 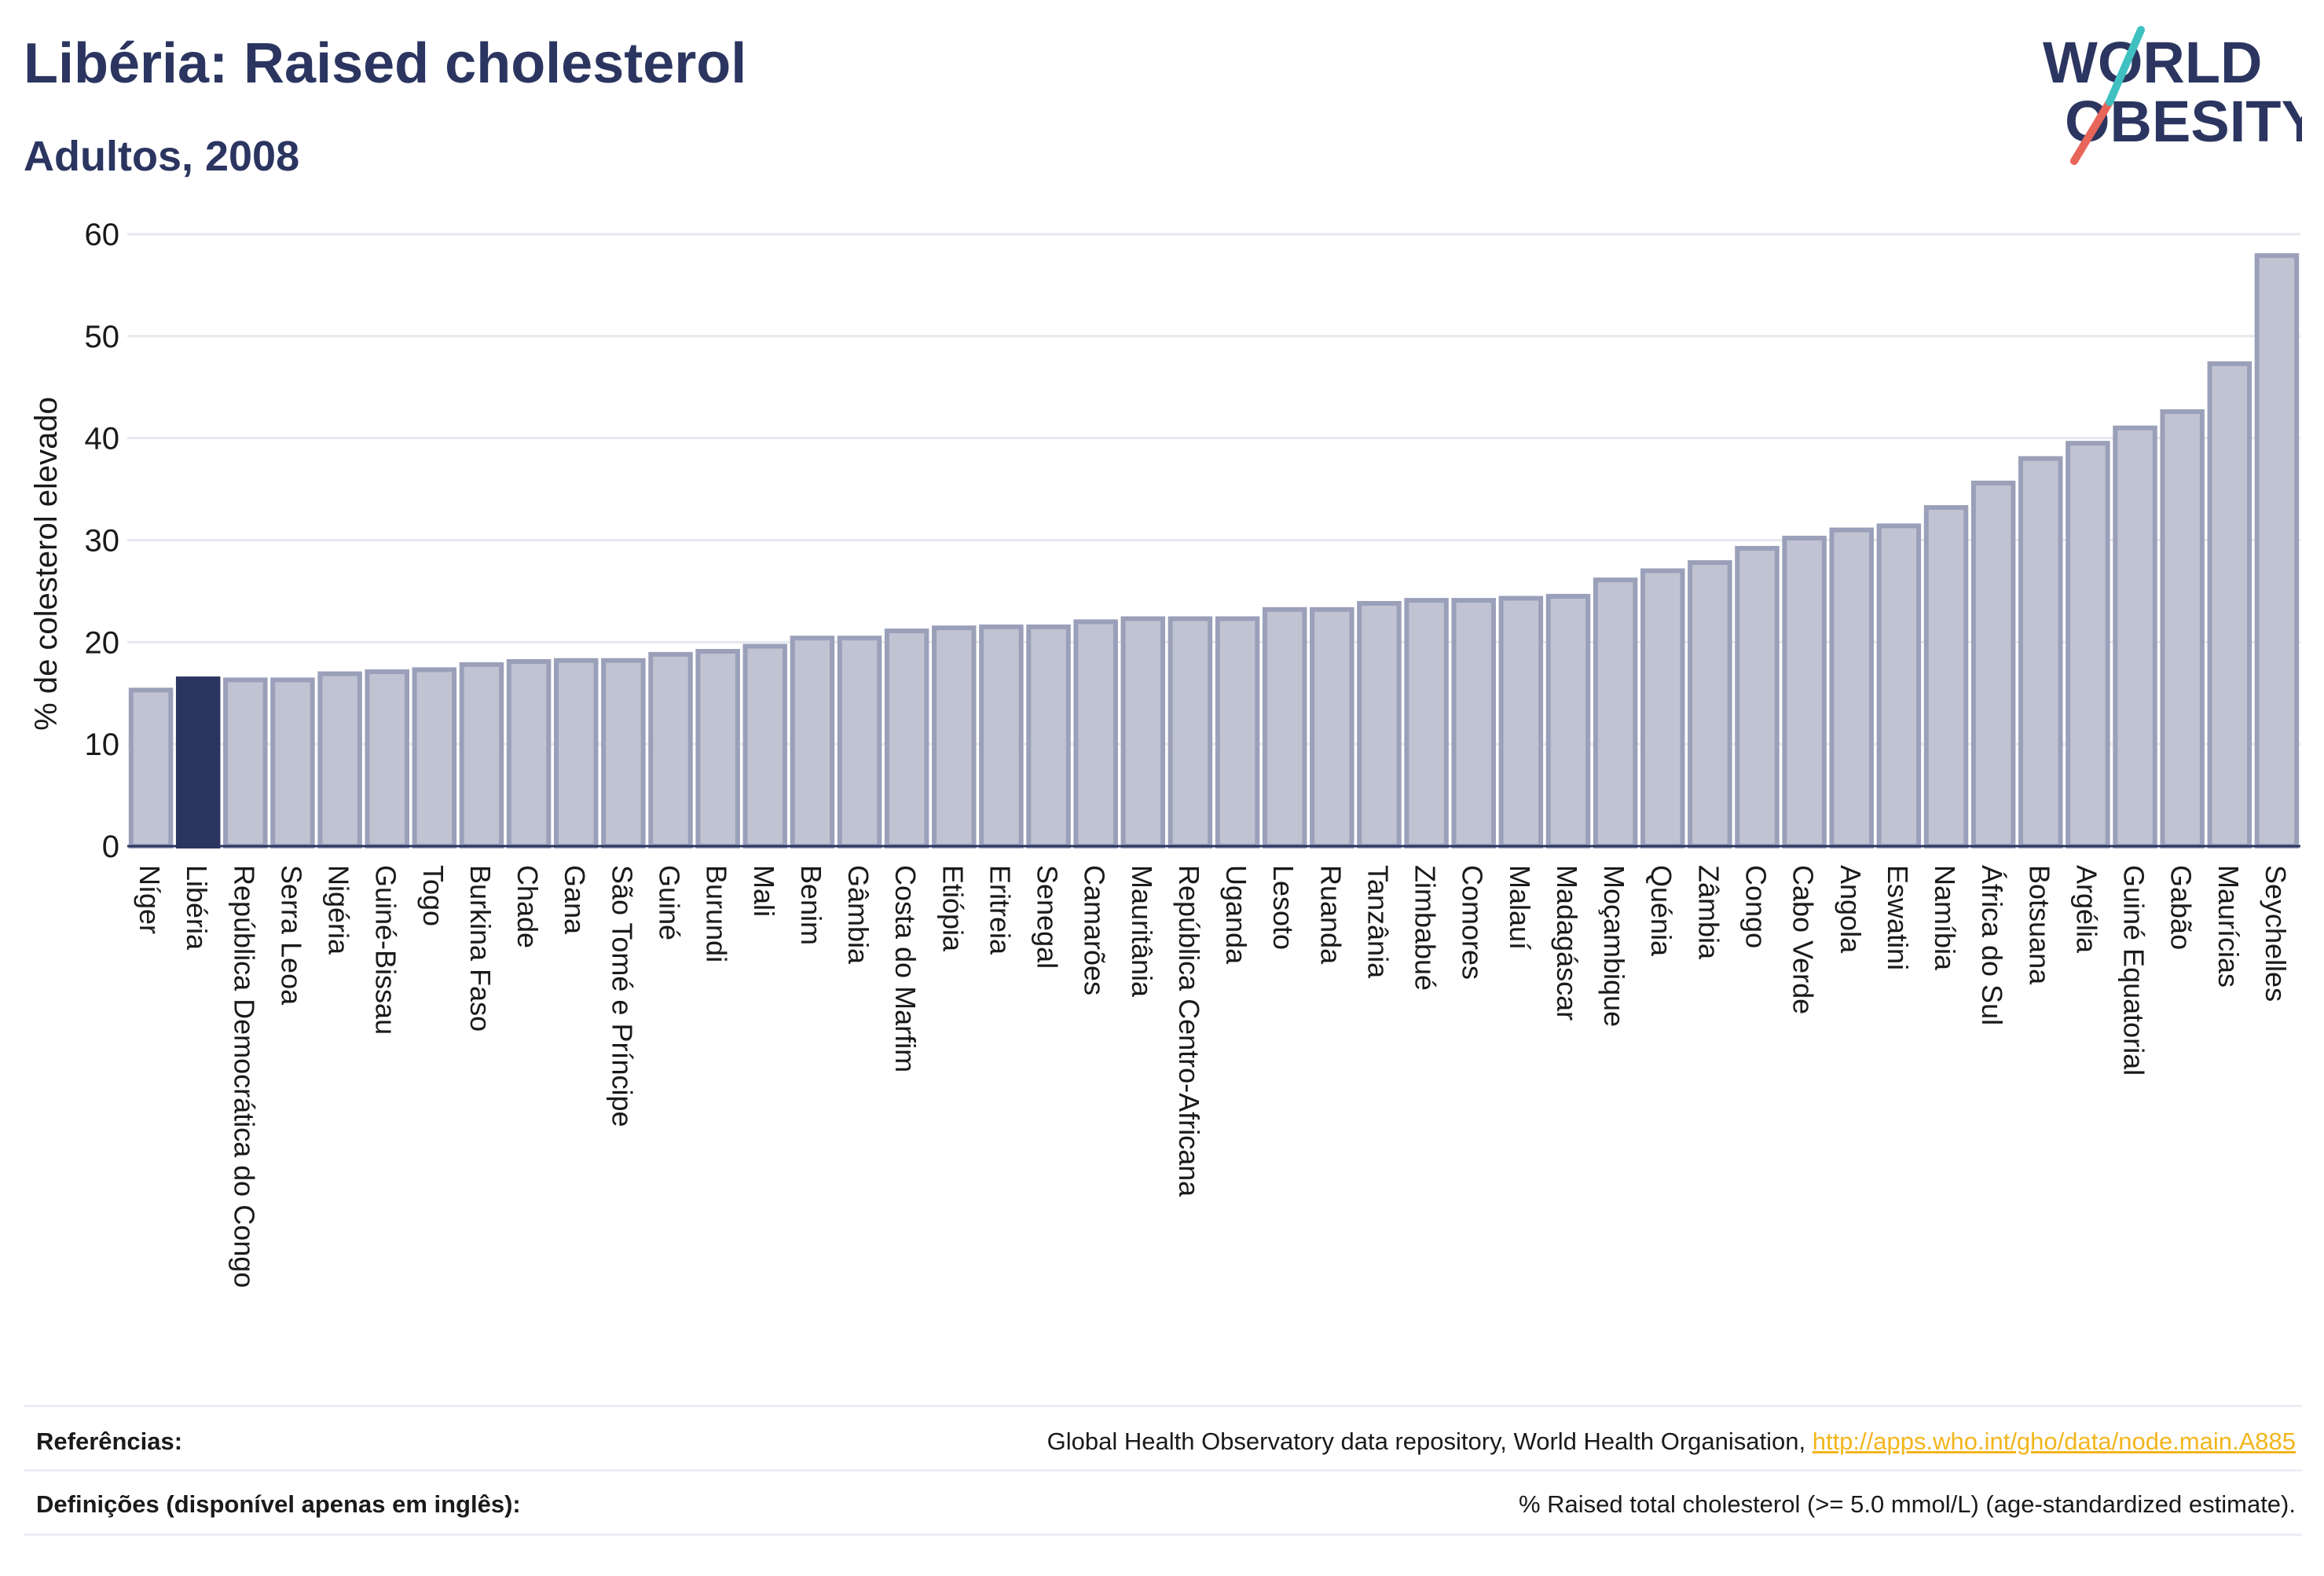 What do you see at coordinates (670, 902) in the screenshot?
I see `x-tick-label: Guiné` at bounding box center [670, 902].